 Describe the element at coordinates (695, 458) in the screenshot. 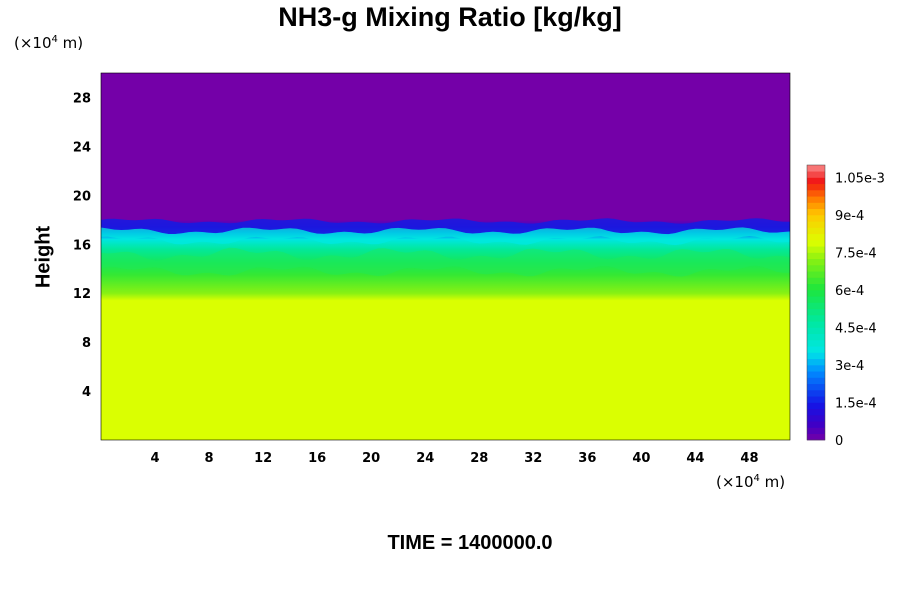

I see `x-tick-label: 44` at that location.